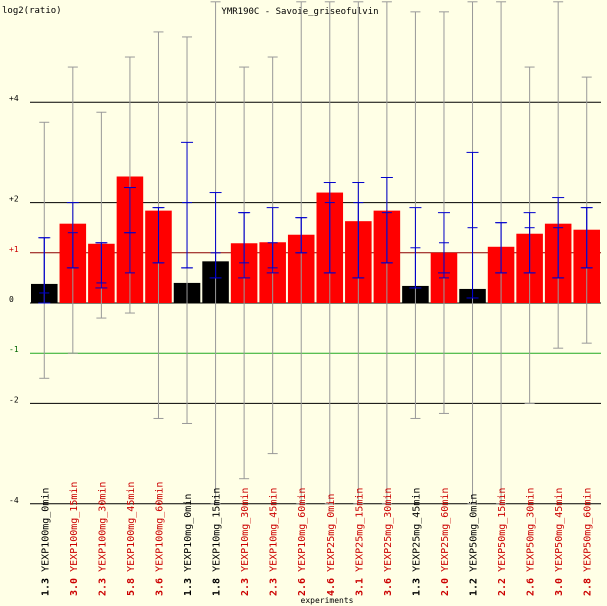  I want to click on x-tick-text: 5.8 YEXP100mg_45min, so click(131, 539).